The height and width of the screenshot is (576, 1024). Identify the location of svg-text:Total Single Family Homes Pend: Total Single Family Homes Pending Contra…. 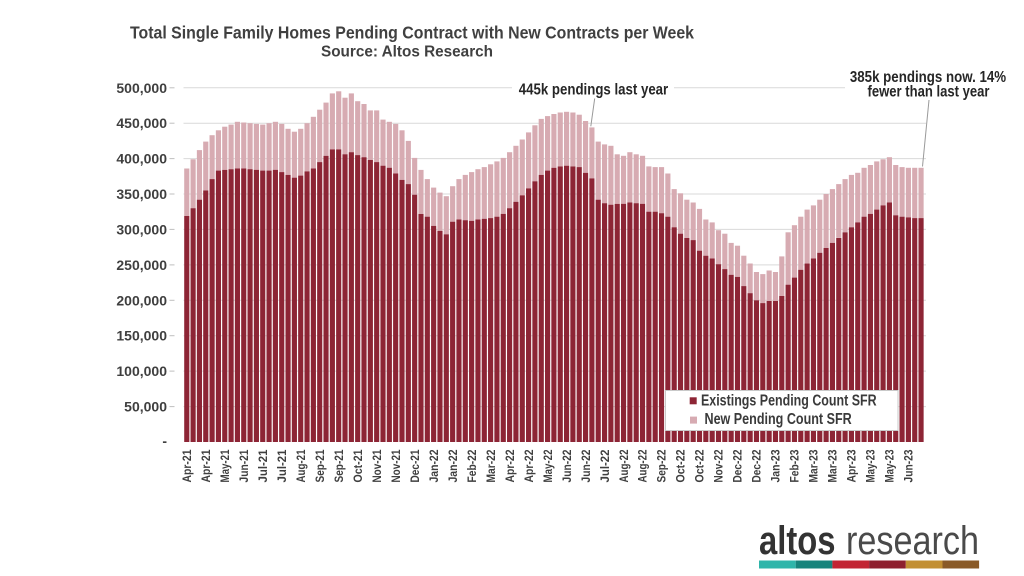
(412, 33).